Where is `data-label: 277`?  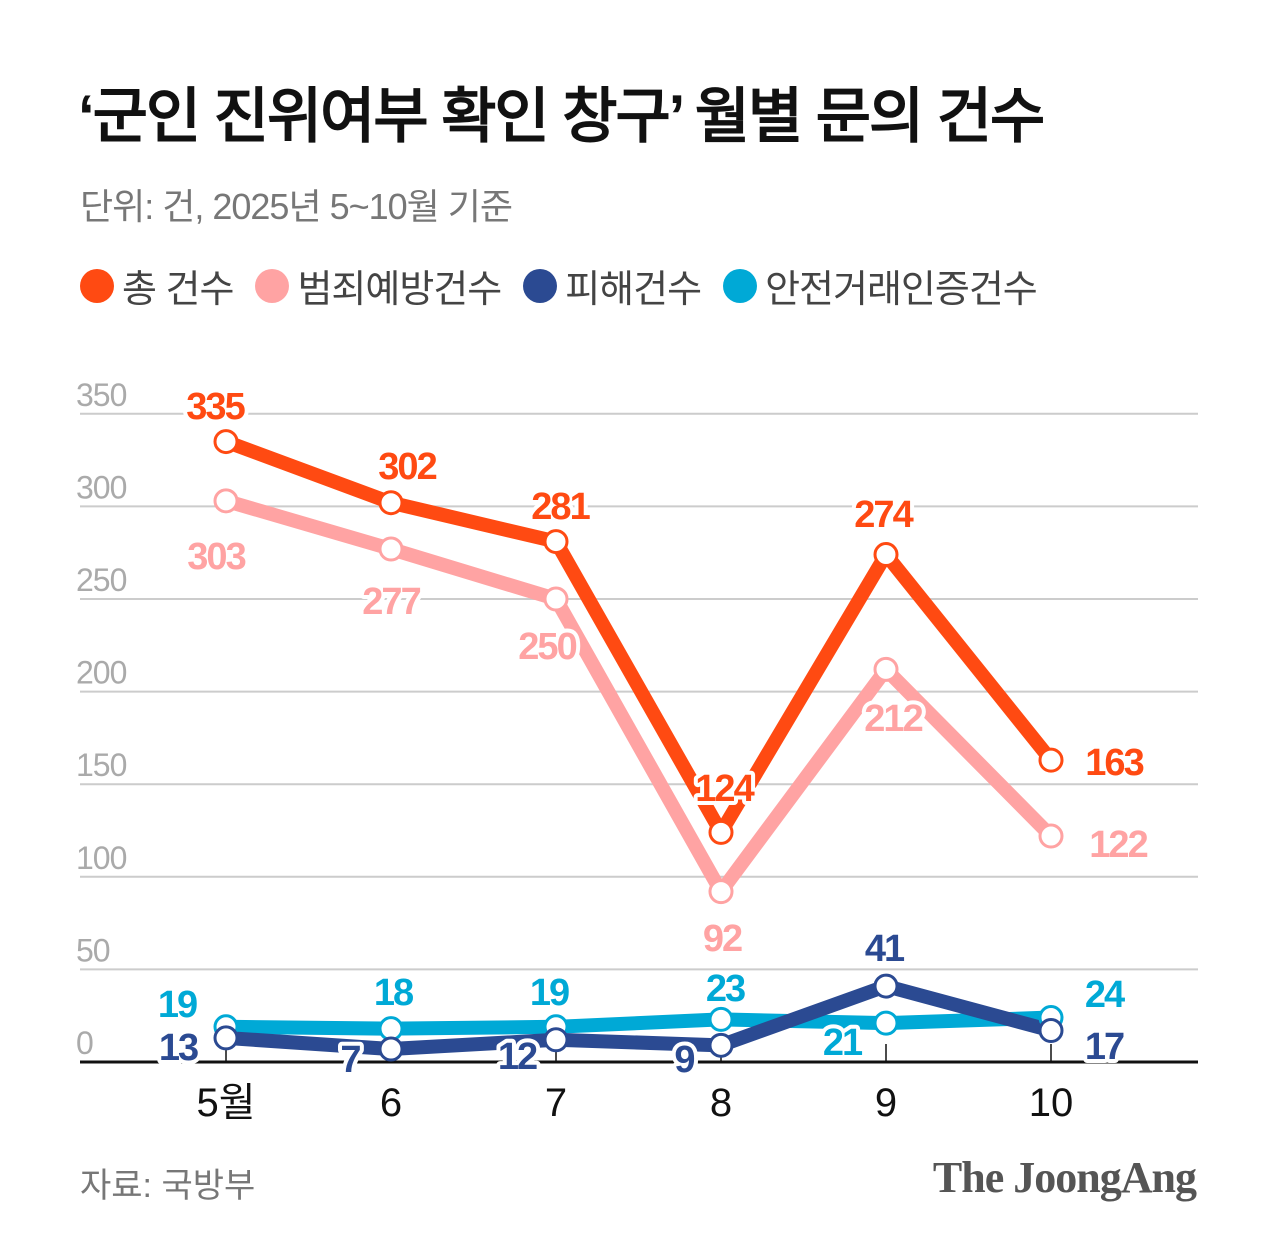 data-label: 277 is located at coordinates (391, 602).